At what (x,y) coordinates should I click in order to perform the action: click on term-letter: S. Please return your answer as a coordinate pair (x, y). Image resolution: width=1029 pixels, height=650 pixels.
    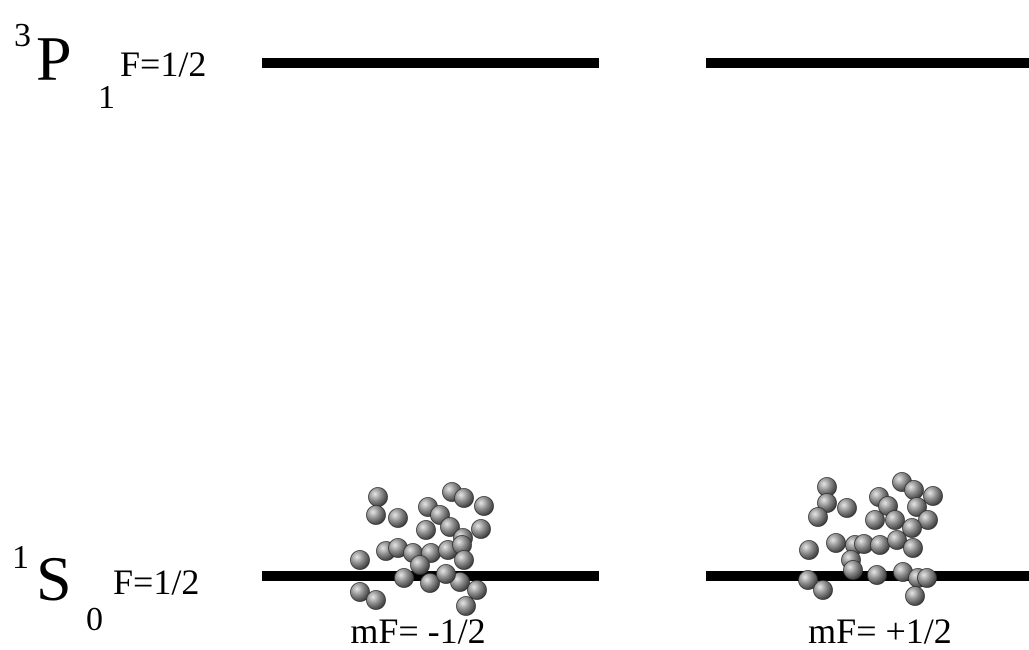
    Looking at the image, I should click on (54, 578).